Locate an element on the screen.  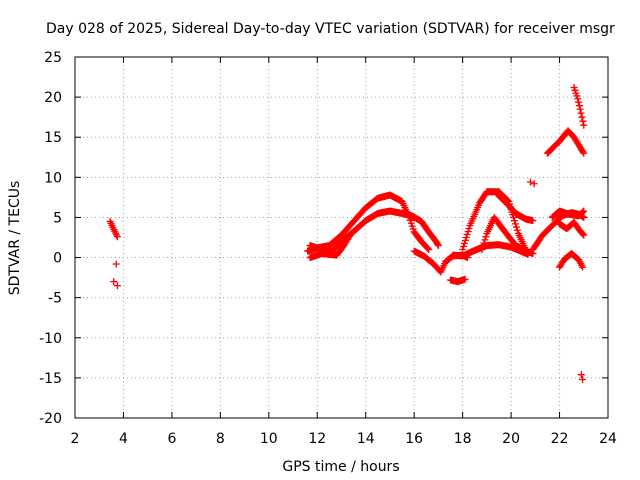
series-arc-late-high is located at coordinates (565, 142).